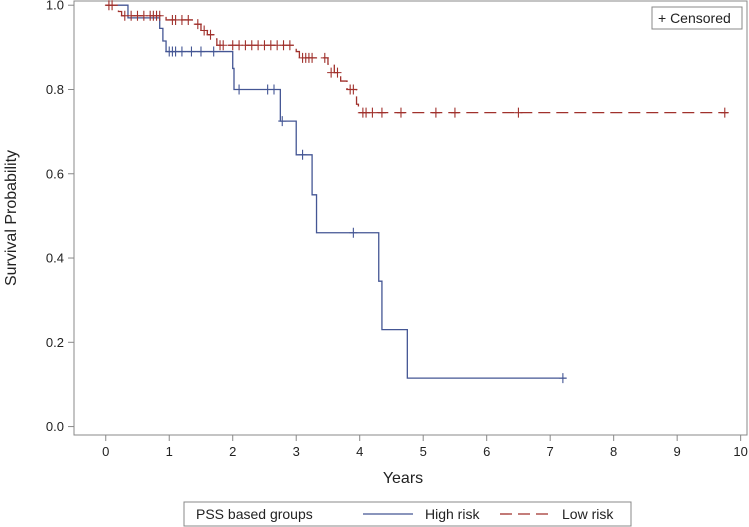 This screenshot has height=527, width=749. Describe the element at coordinates (407, 514) in the screenshot. I see `legend-box` at that location.